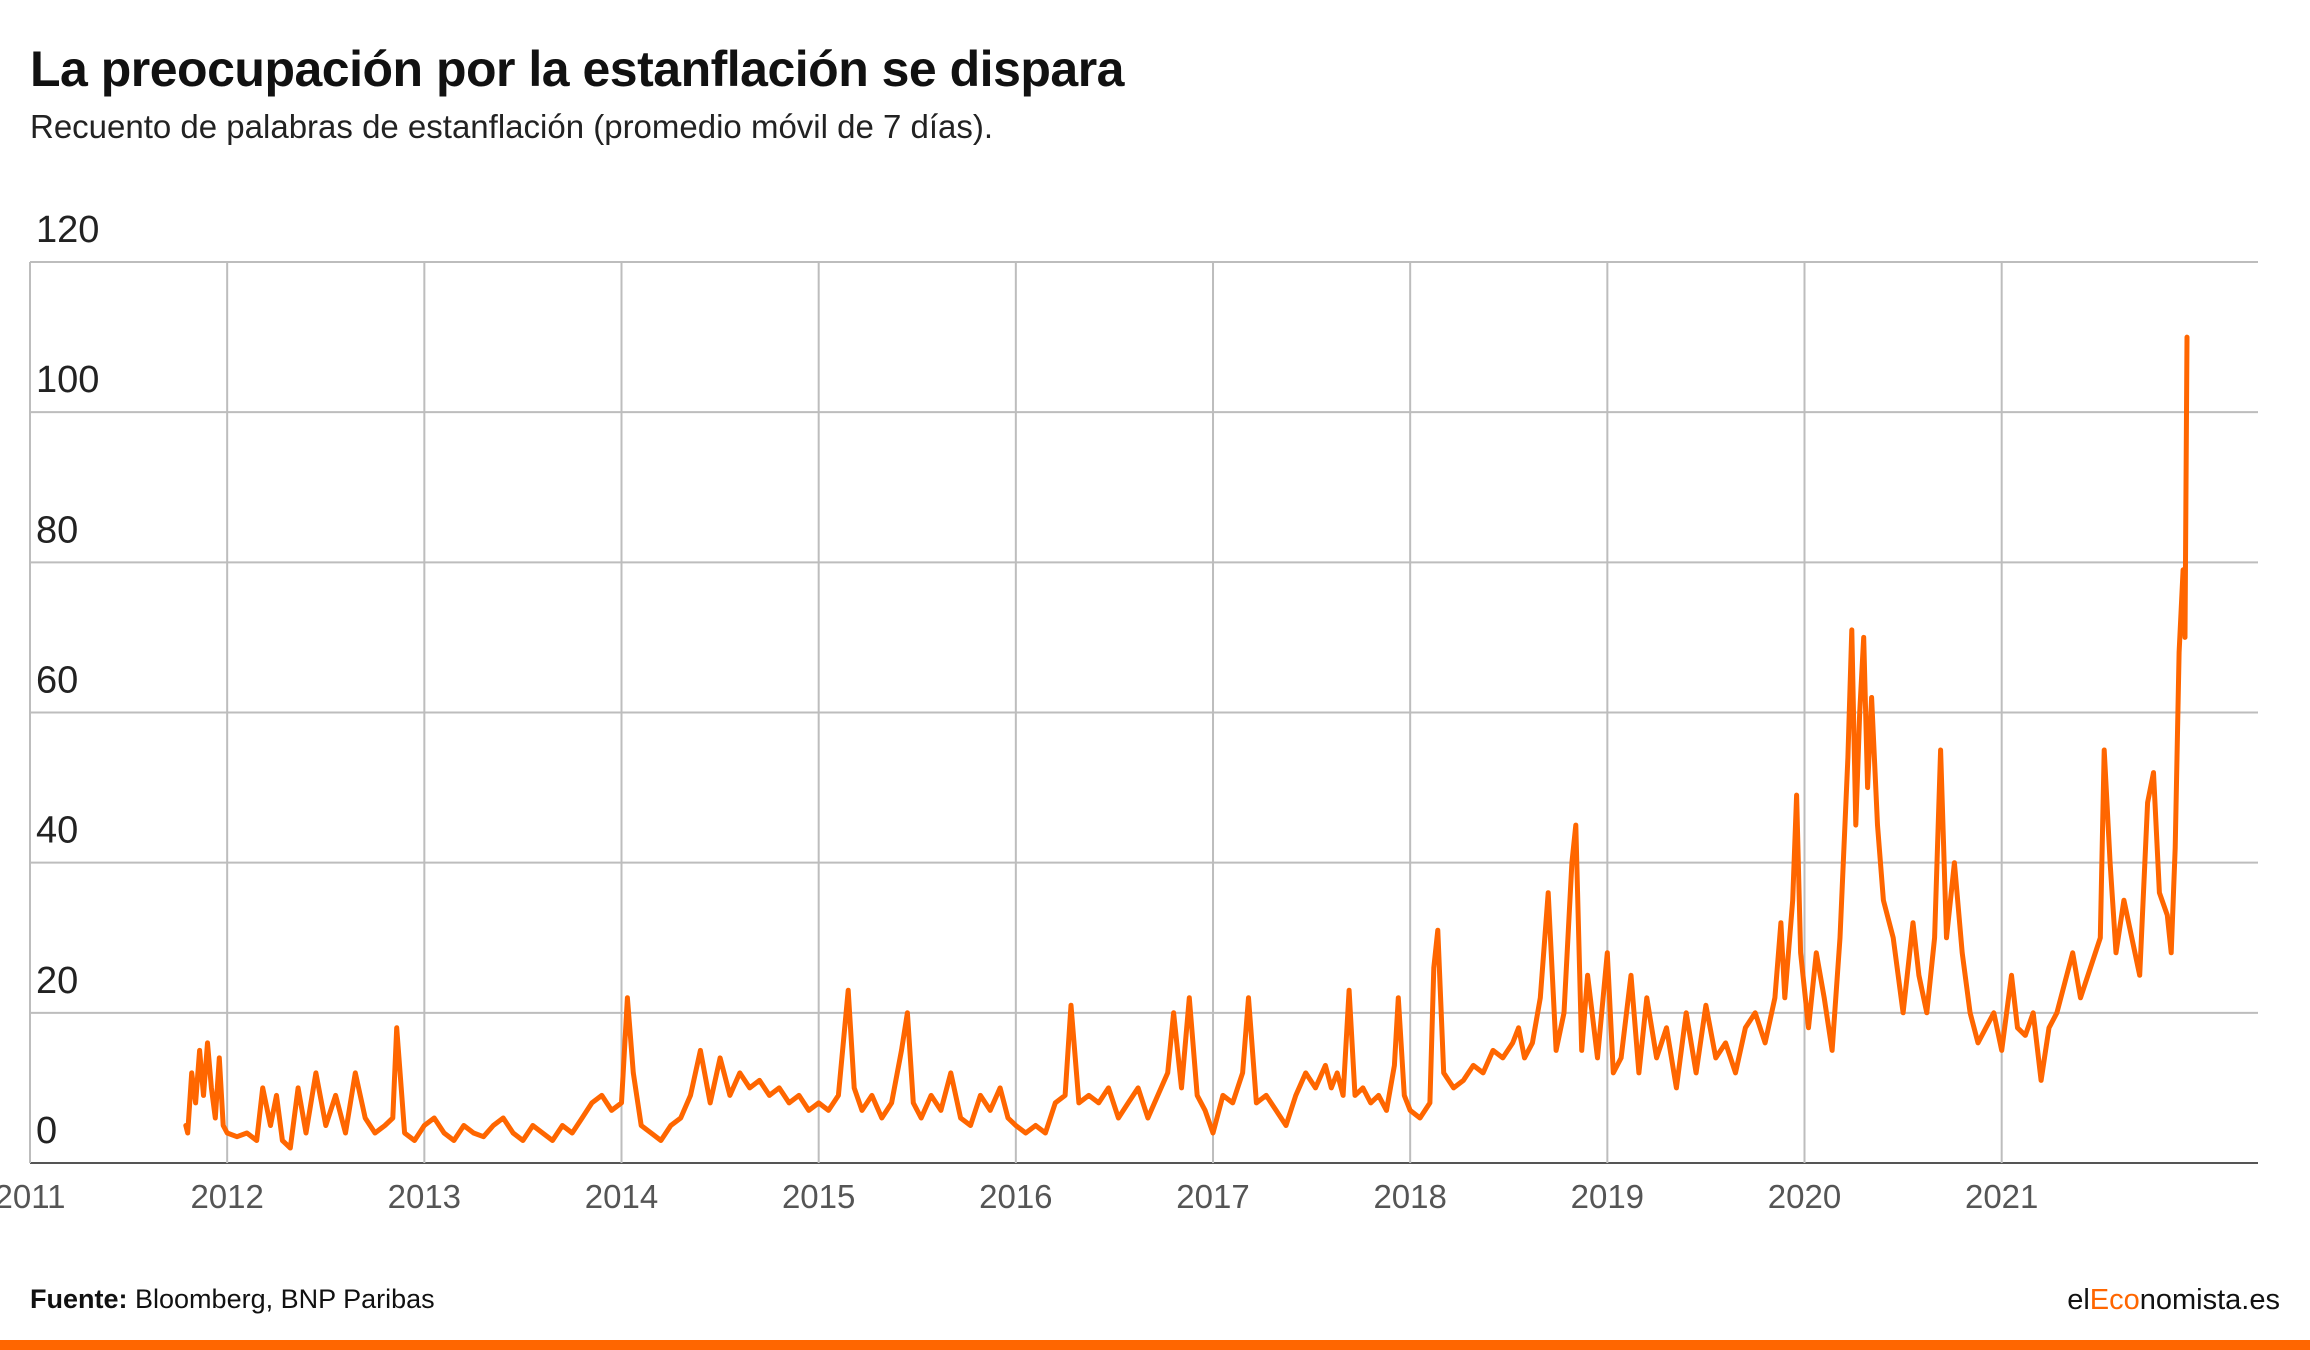 The width and height of the screenshot is (2310, 1350). Describe the element at coordinates (2001, 1196) in the screenshot. I see `x-tick-label: 2021` at that location.